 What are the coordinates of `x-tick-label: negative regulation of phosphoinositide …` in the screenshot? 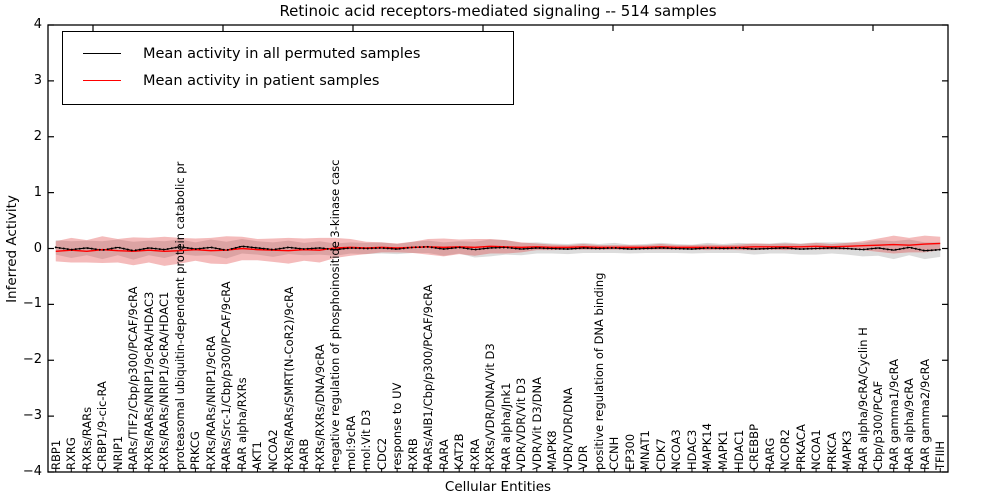 It's located at (335, 315).